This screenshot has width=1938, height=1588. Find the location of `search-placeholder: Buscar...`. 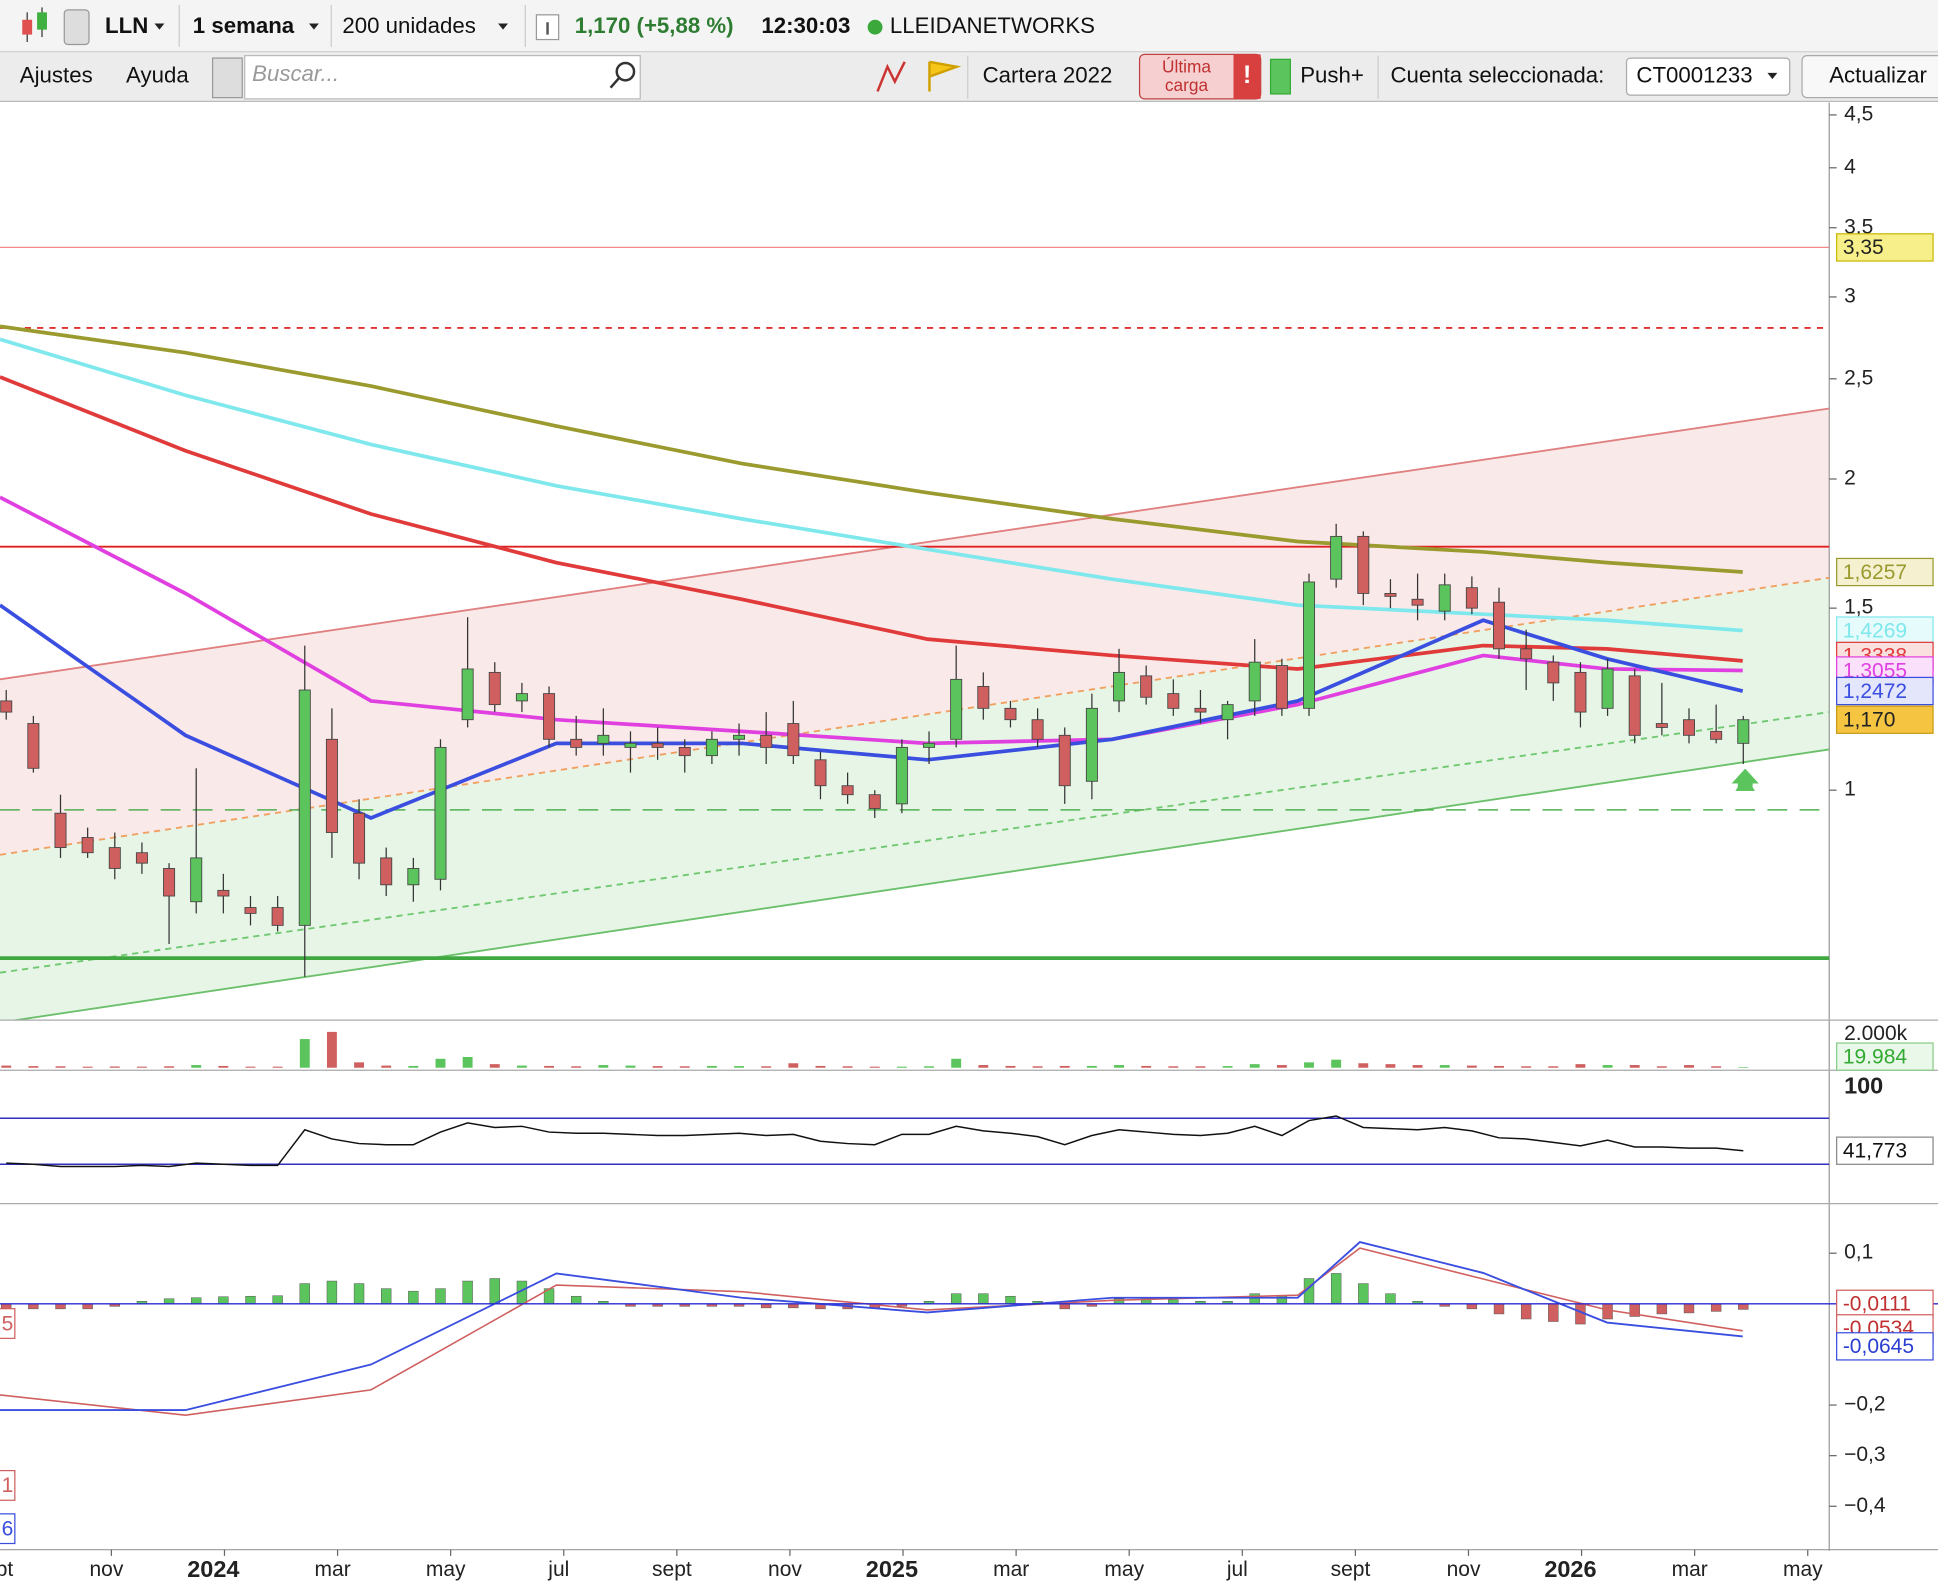

search-placeholder: Buscar... is located at coordinates (295, 73).